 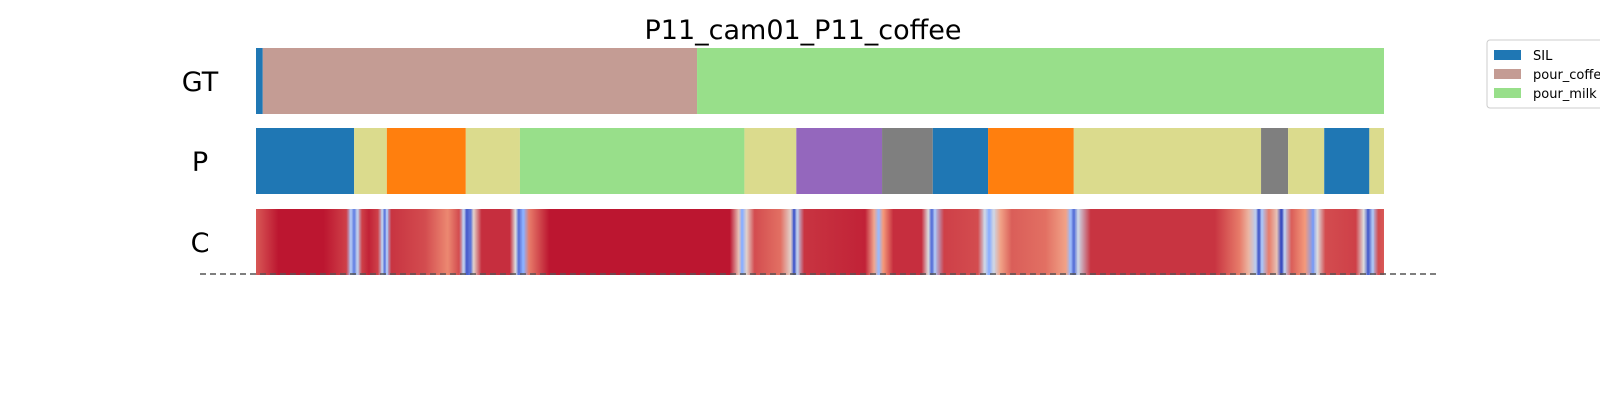 I want to click on row-p: P, so click(x=788, y=161).